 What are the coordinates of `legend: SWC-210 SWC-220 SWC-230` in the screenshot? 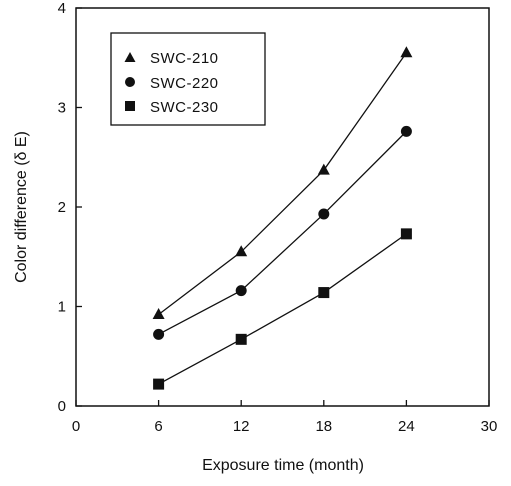 It's located at (188, 79).